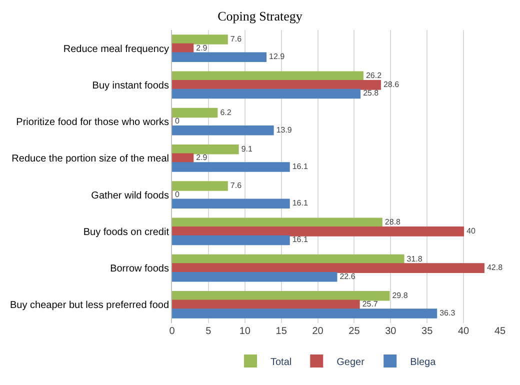 The image size is (520, 385). What do you see at coordinates (89, 306) in the screenshot?
I see `y-tick-label: Buy cheaper but less preferred food` at bounding box center [89, 306].